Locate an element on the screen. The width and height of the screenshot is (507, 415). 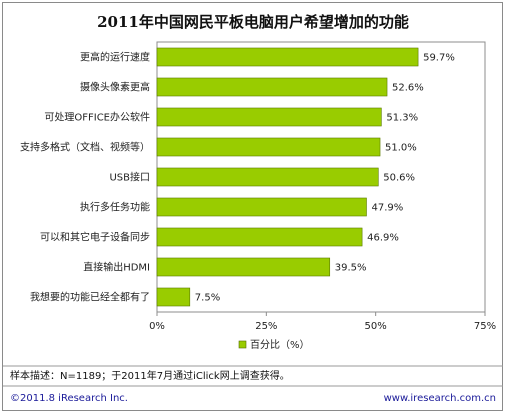
value-label: 59.7% is located at coordinates (439, 58).